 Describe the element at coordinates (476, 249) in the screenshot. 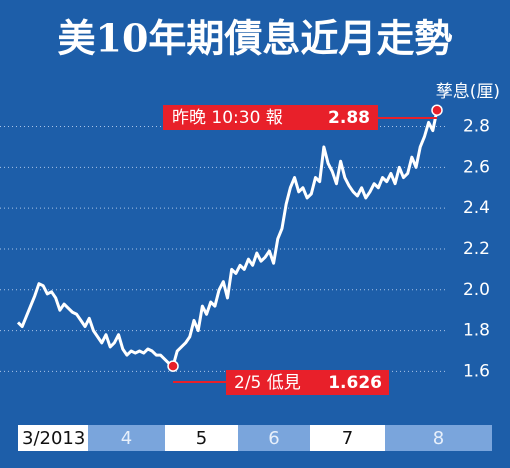

I see `y-tick-label: 2.2` at that location.